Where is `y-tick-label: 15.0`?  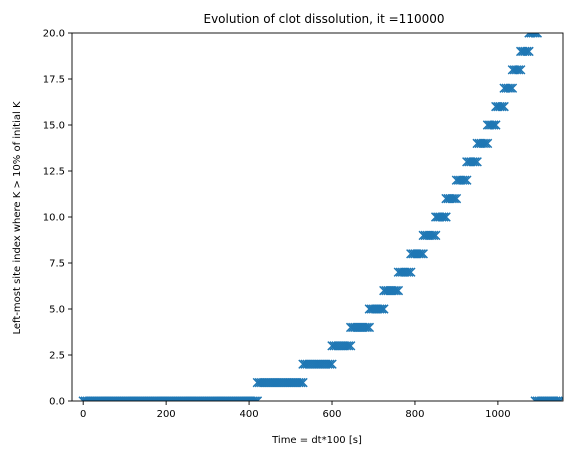 y-tick-label: 15.0 is located at coordinates (54, 126).